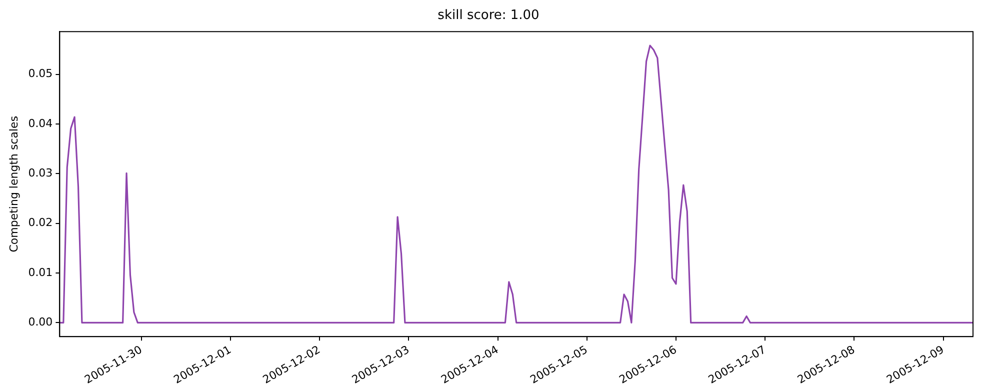  What do you see at coordinates (489, 16) in the screenshot?
I see `chart-title: skill score: 1.00` at bounding box center [489, 16].